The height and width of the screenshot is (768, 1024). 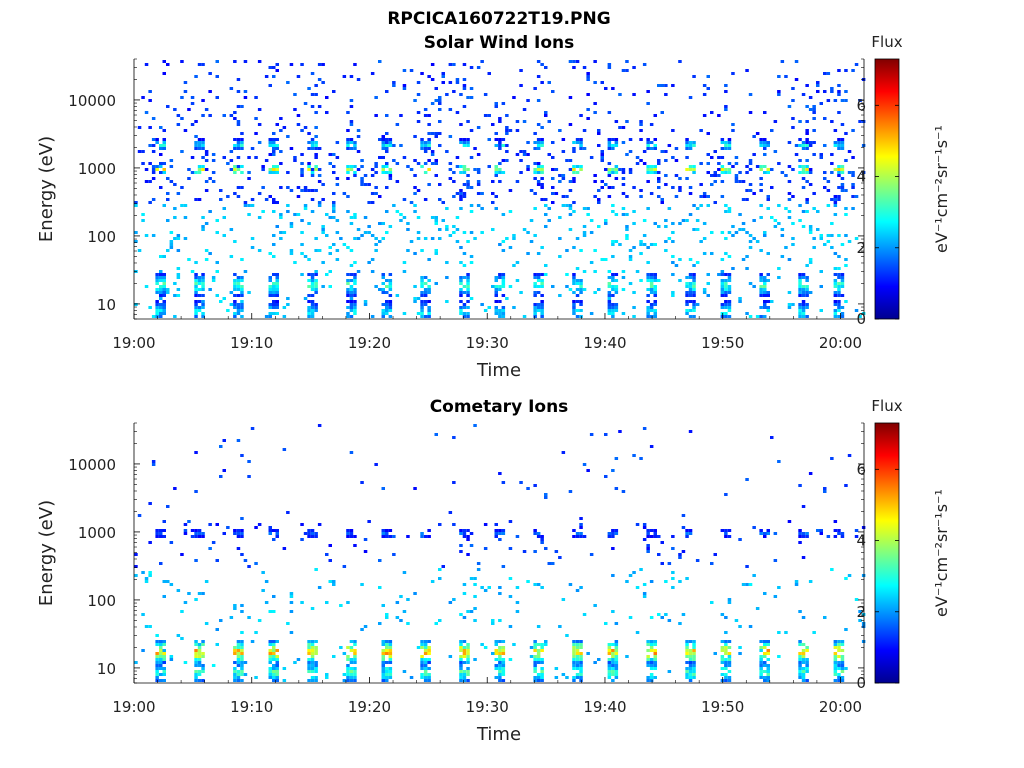 I want to click on panel-title: Cometary Ions, so click(x=499, y=407).